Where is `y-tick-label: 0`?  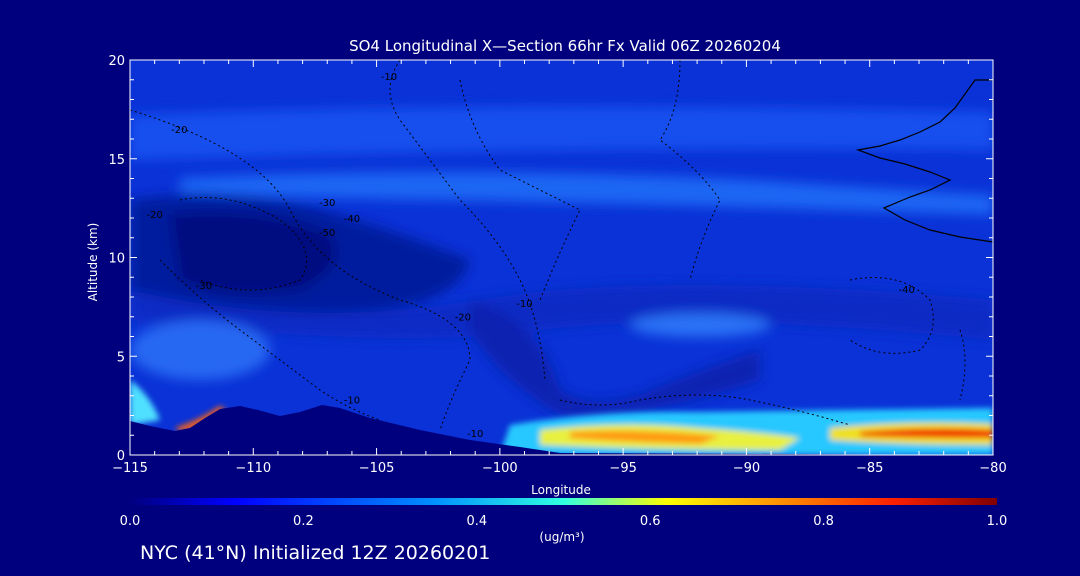 y-tick-label: 0 is located at coordinates (121, 456).